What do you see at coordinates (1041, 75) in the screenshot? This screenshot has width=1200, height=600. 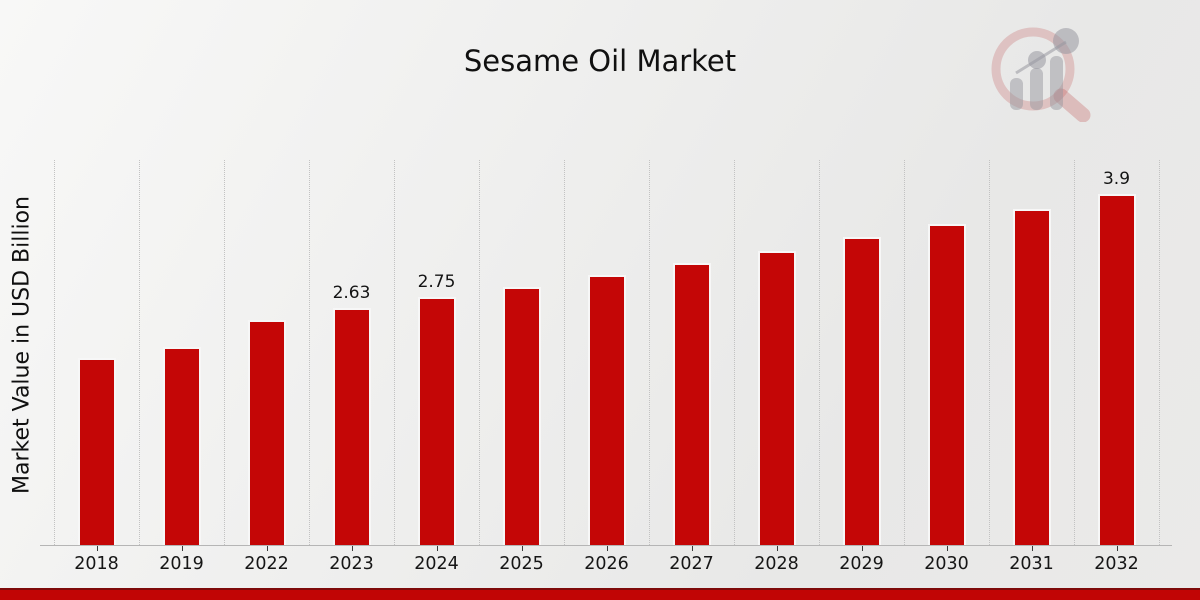 I see `magnifier-bars-icon` at bounding box center [1041, 75].